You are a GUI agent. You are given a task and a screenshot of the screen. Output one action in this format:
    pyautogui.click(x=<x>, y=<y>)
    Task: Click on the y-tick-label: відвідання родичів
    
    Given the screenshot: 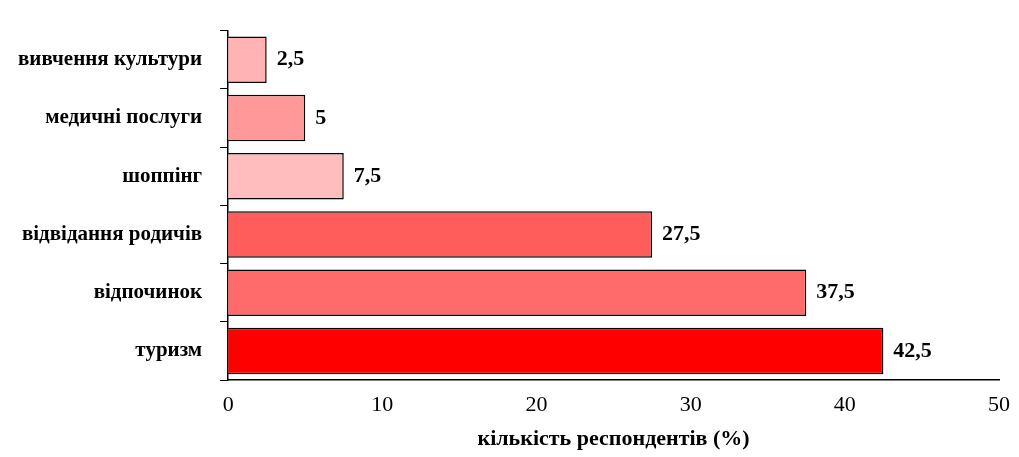 What is the action you would take?
    pyautogui.click(x=112, y=232)
    